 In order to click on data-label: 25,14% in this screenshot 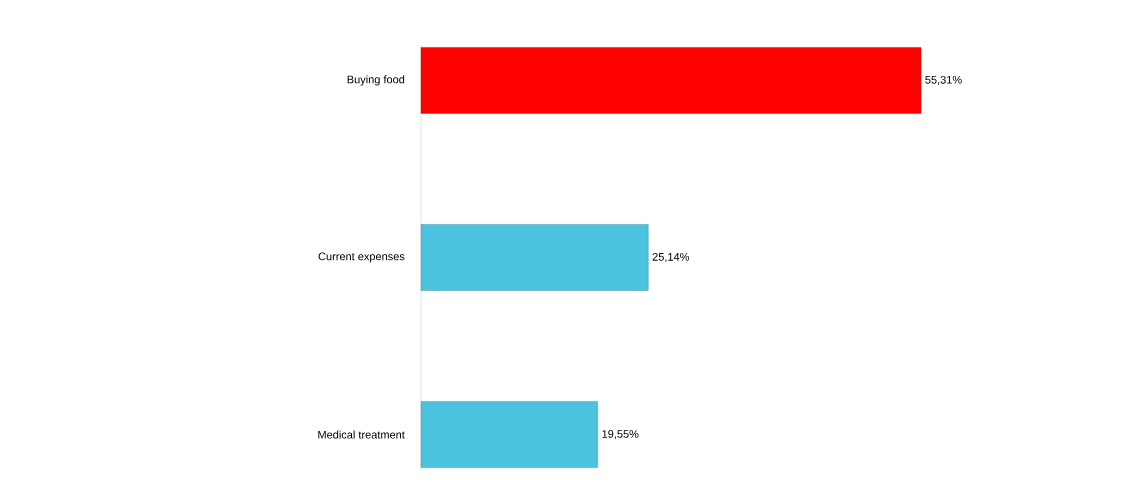, I will do `click(671, 257)`.